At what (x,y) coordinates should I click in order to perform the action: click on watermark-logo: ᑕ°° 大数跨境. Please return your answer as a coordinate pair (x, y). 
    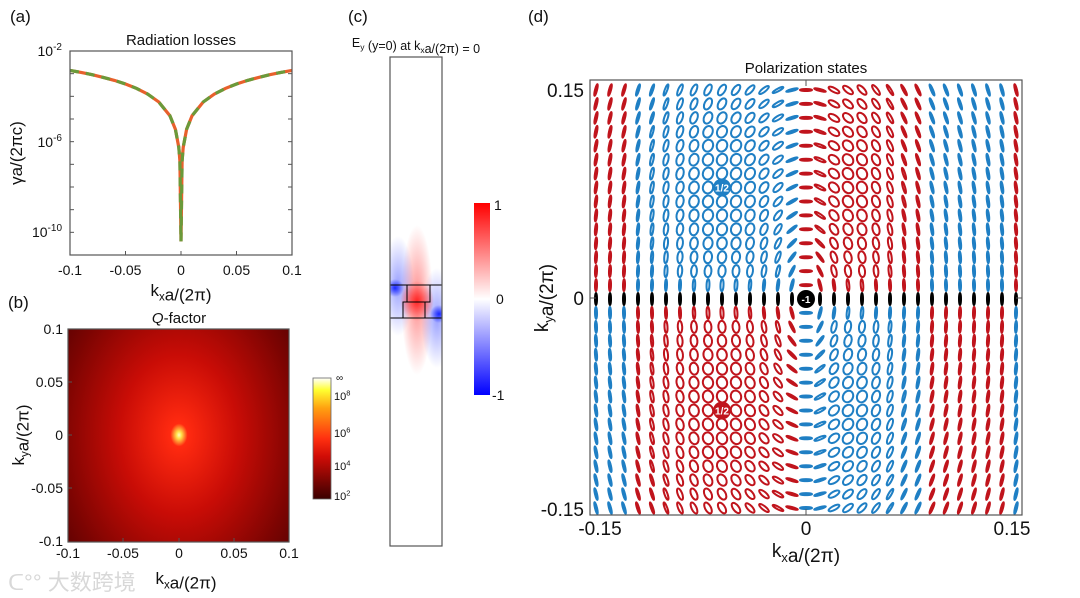
    Looking at the image, I should click on (72, 582).